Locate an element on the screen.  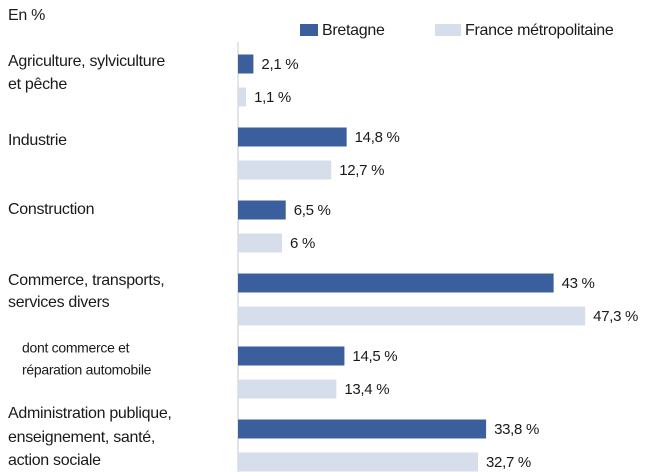
category-label: Administration publique, is located at coordinates (90, 413).